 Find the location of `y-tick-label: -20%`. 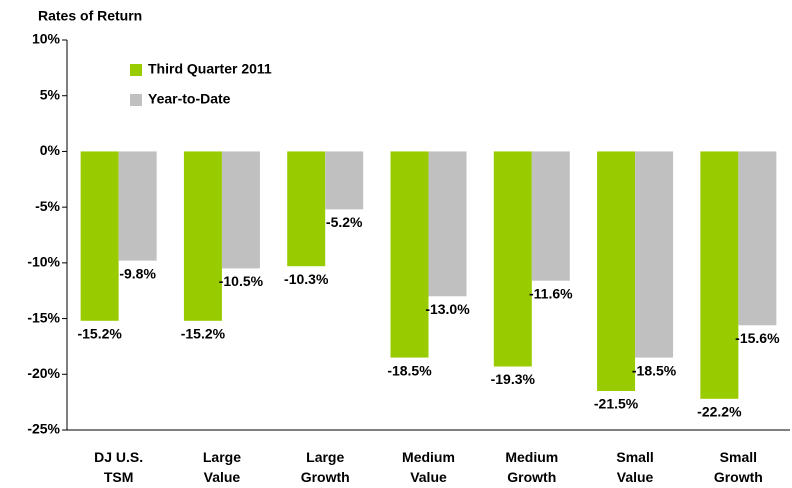

y-tick-label: -20% is located at coordinates (43, 373).